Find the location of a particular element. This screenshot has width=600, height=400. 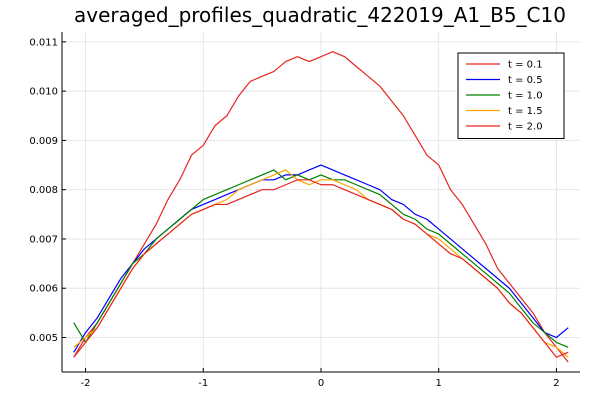

legend-label-2: t = 0.5 is located at coordinates (525, 80).